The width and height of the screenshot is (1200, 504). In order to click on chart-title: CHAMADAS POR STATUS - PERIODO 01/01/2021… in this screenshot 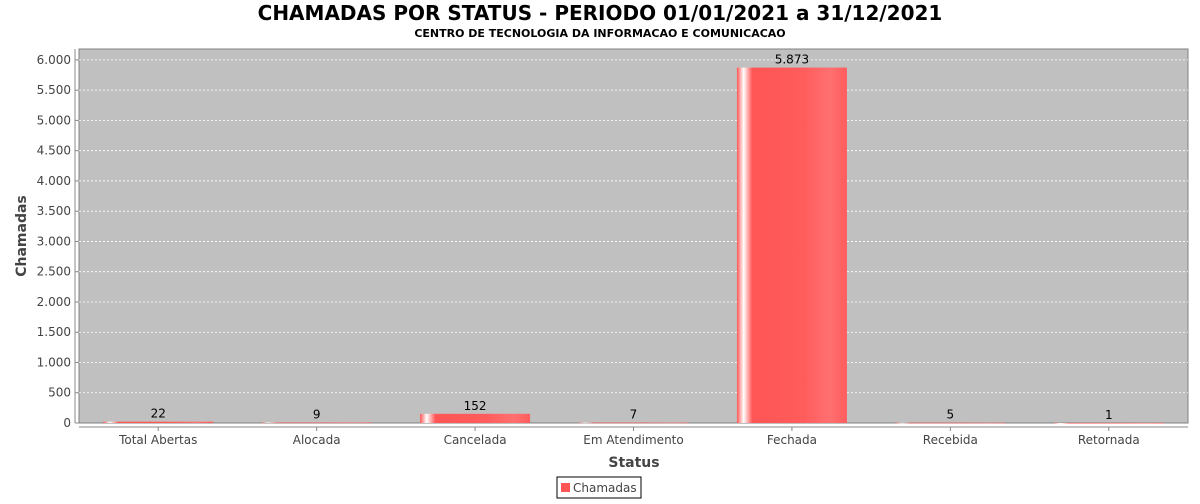, I will do `click(600, 13)`.